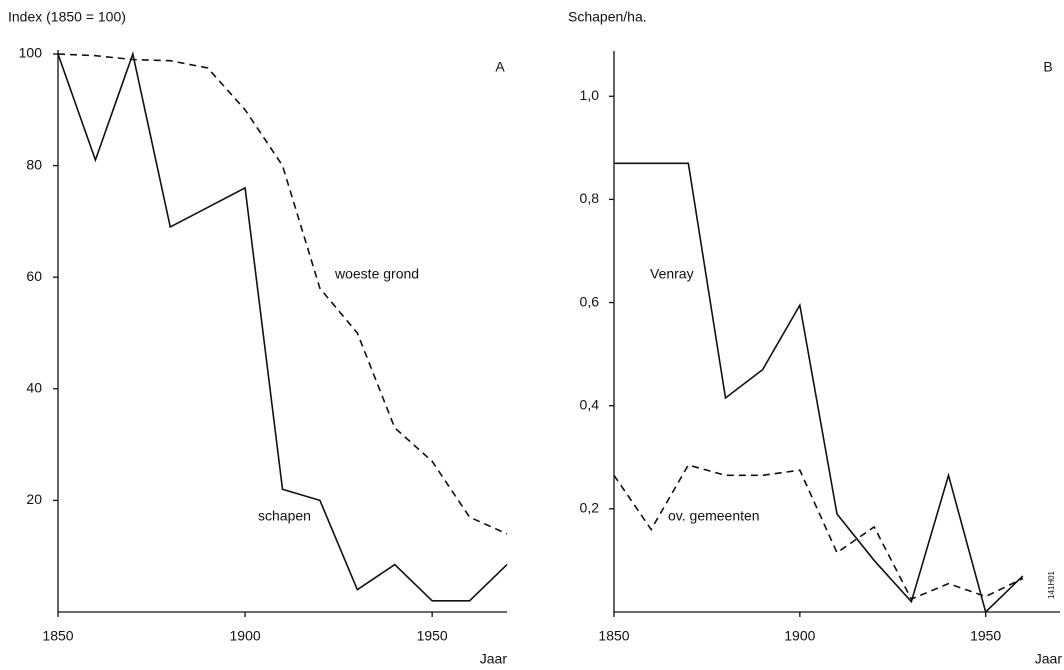 Image resolution: width=1064 pixels, height=670 pixels. Describe the element at coordinates (590, 404) in the screenshot. I see `y-tick-label: 0,4` at that location.